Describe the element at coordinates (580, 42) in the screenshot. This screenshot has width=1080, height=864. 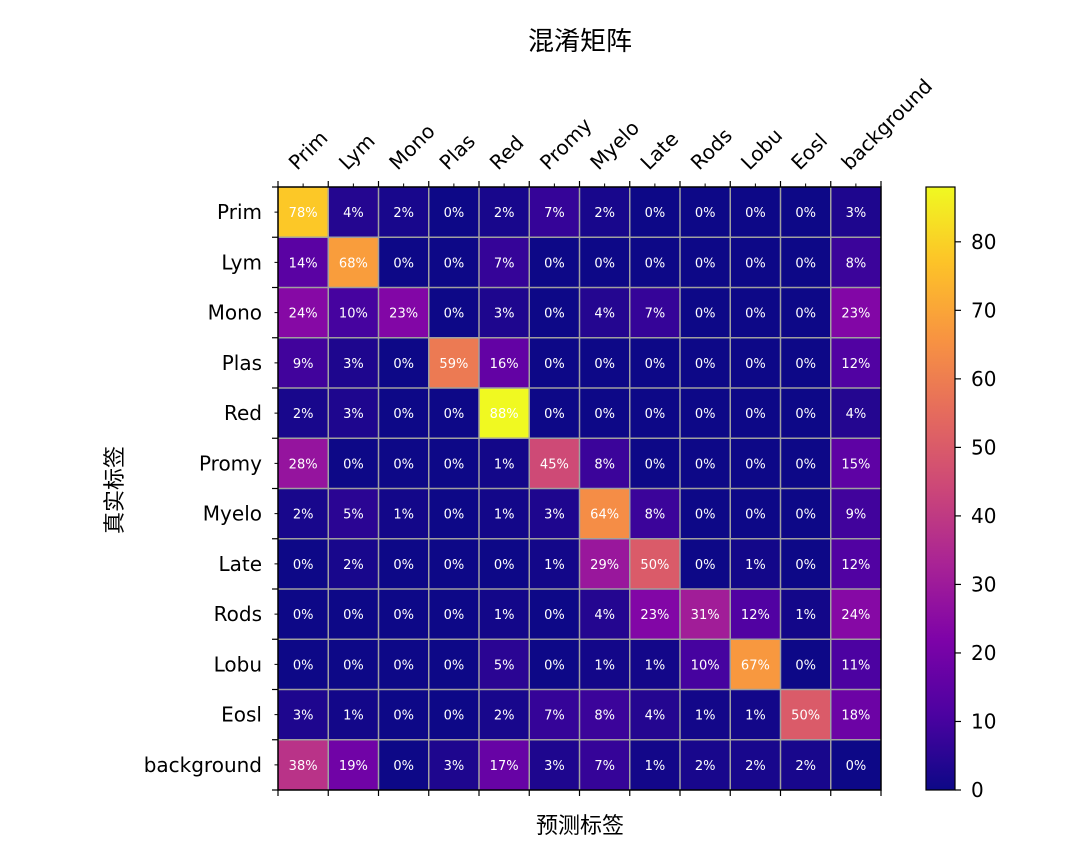
I see `chart-title: 混淆矩阵` at that location.